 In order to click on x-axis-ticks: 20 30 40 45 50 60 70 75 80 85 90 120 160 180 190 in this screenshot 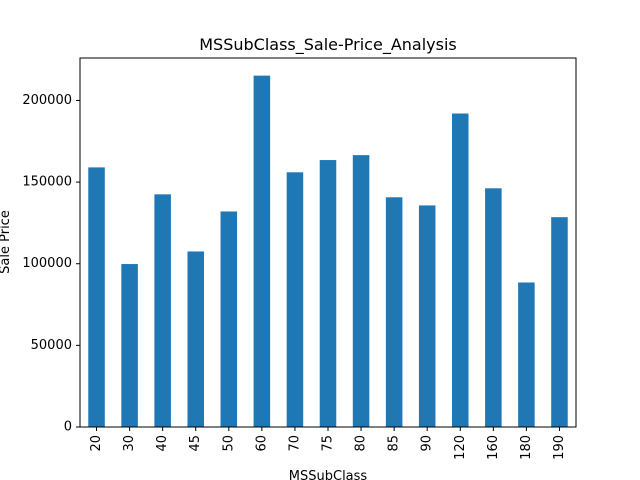, I will do `click(328, 443)`.